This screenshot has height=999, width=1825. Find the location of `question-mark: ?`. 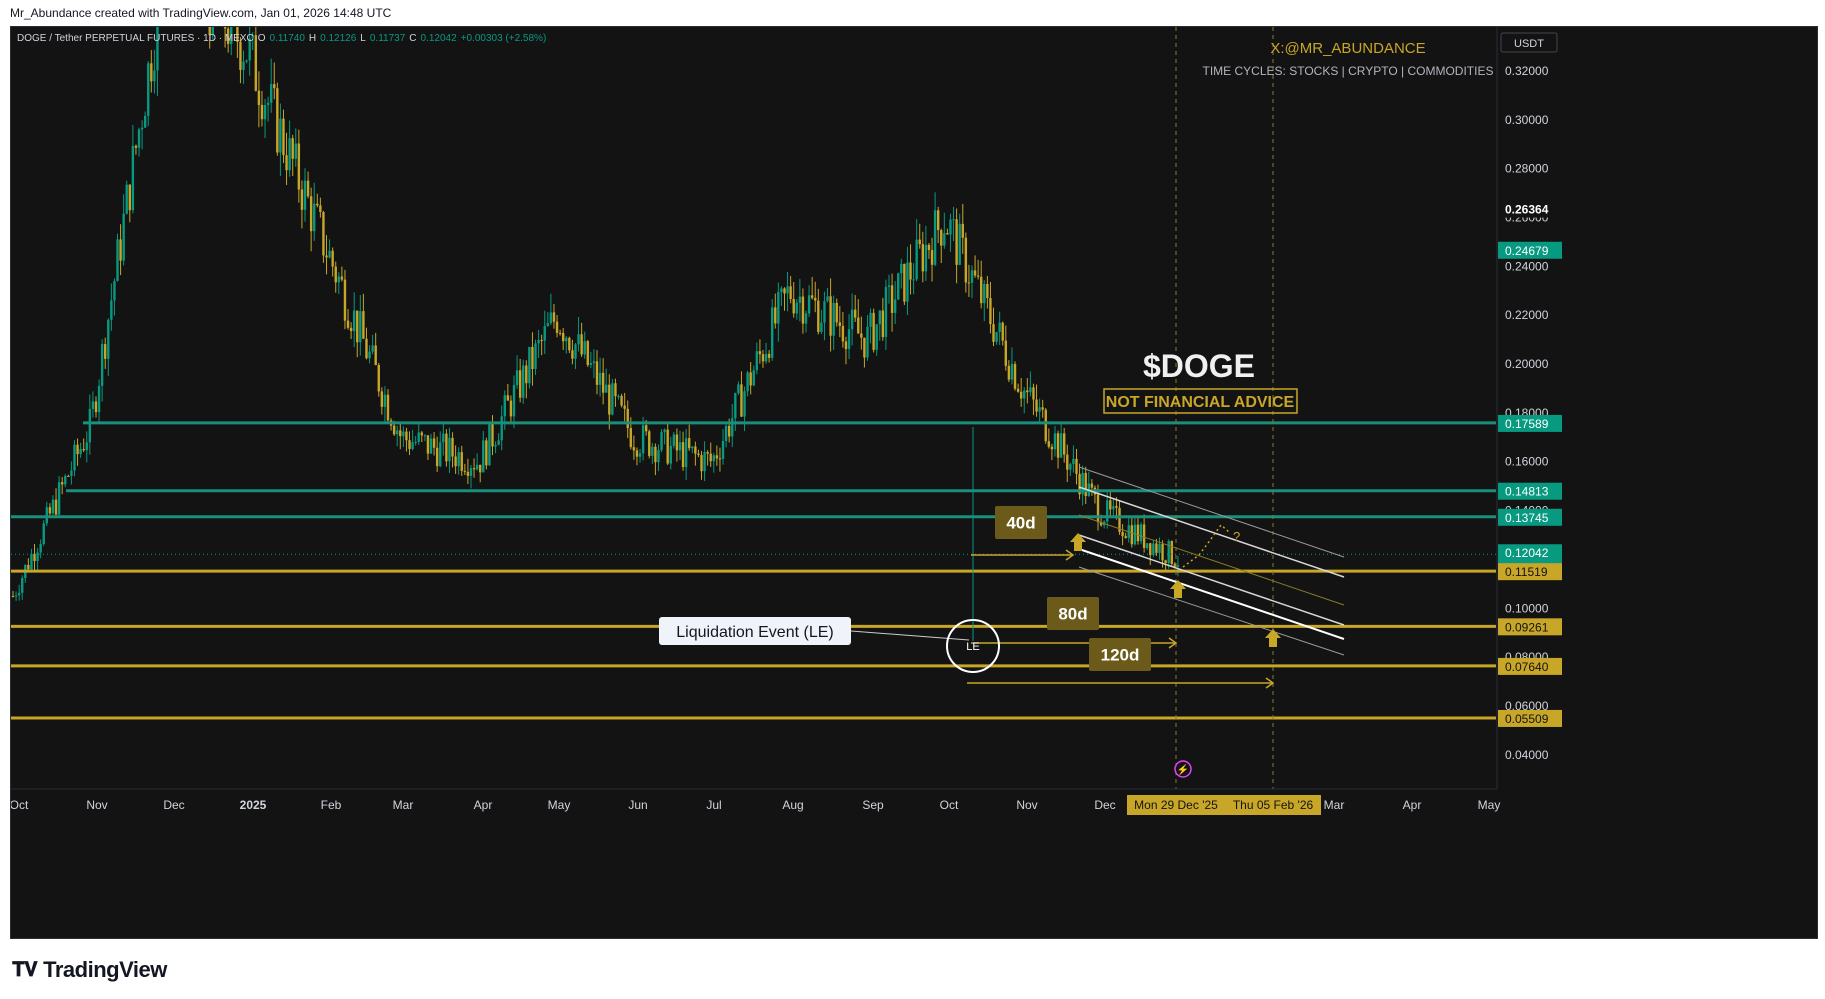

question-mark: ? is located at coordinates (1236, 536).